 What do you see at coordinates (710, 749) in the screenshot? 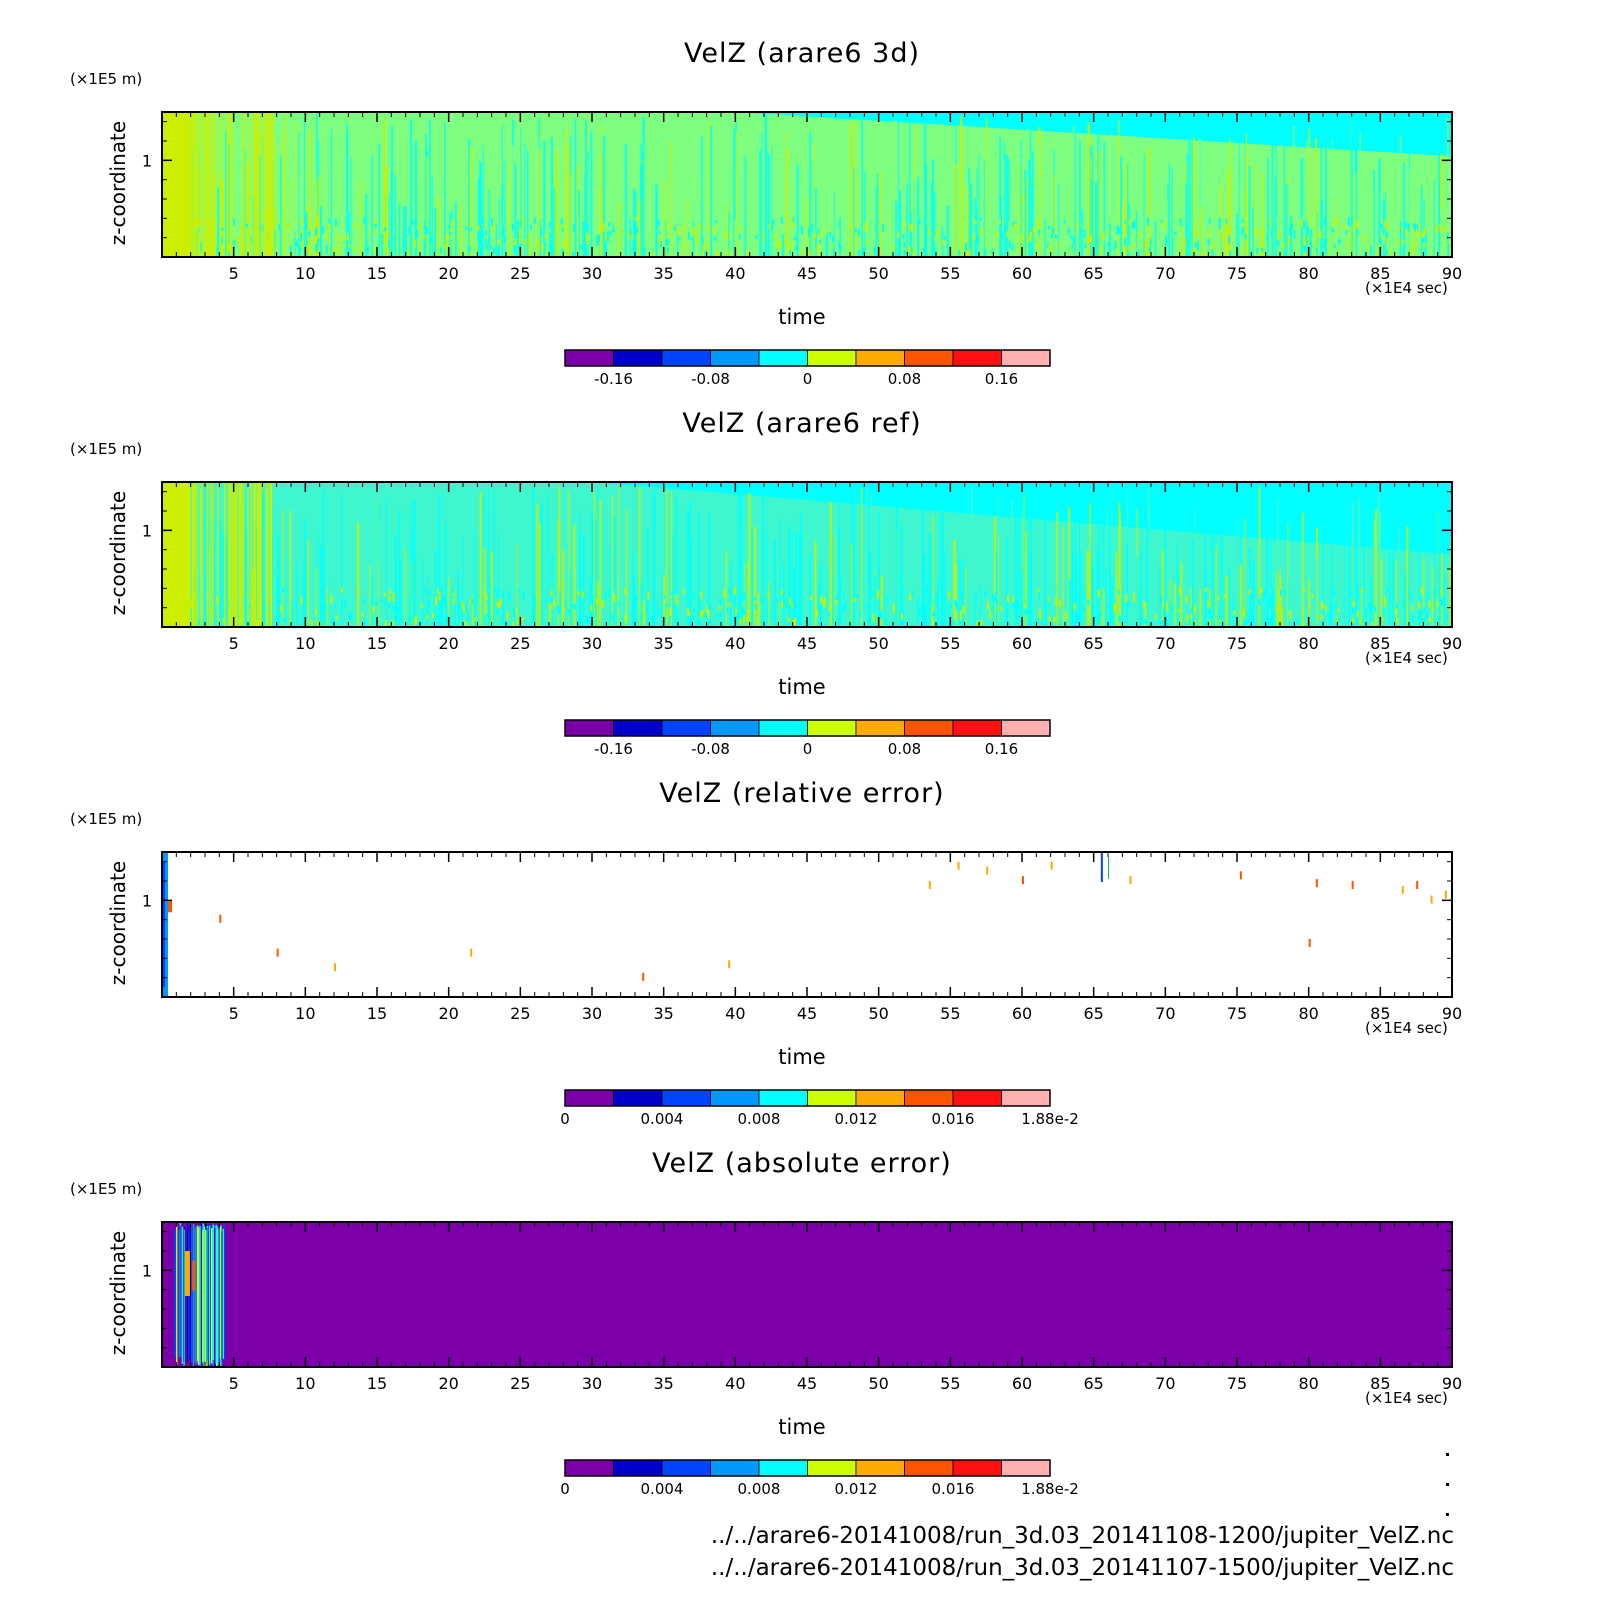
I see `colorbar-tick-label: -0.08` at bounding box center [710, 749].